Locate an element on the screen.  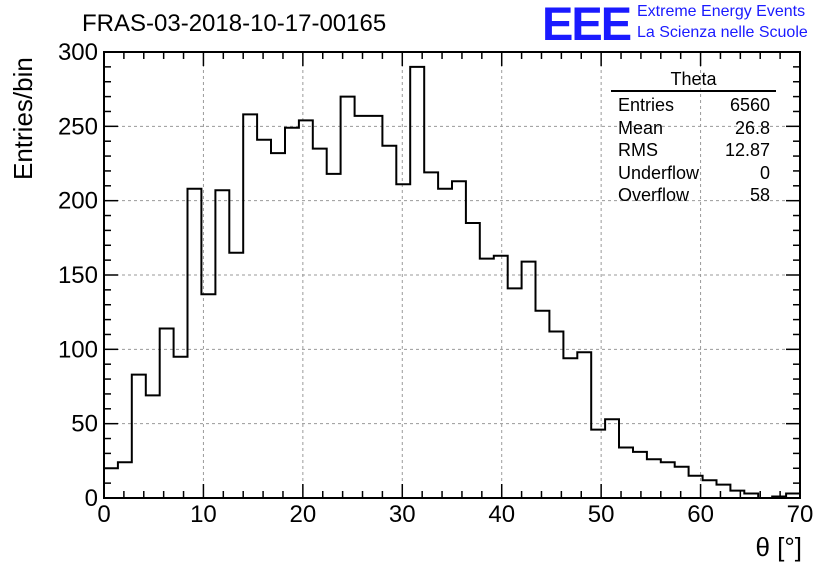
x-tick-label: 10 is located at coordinates (203, 514).